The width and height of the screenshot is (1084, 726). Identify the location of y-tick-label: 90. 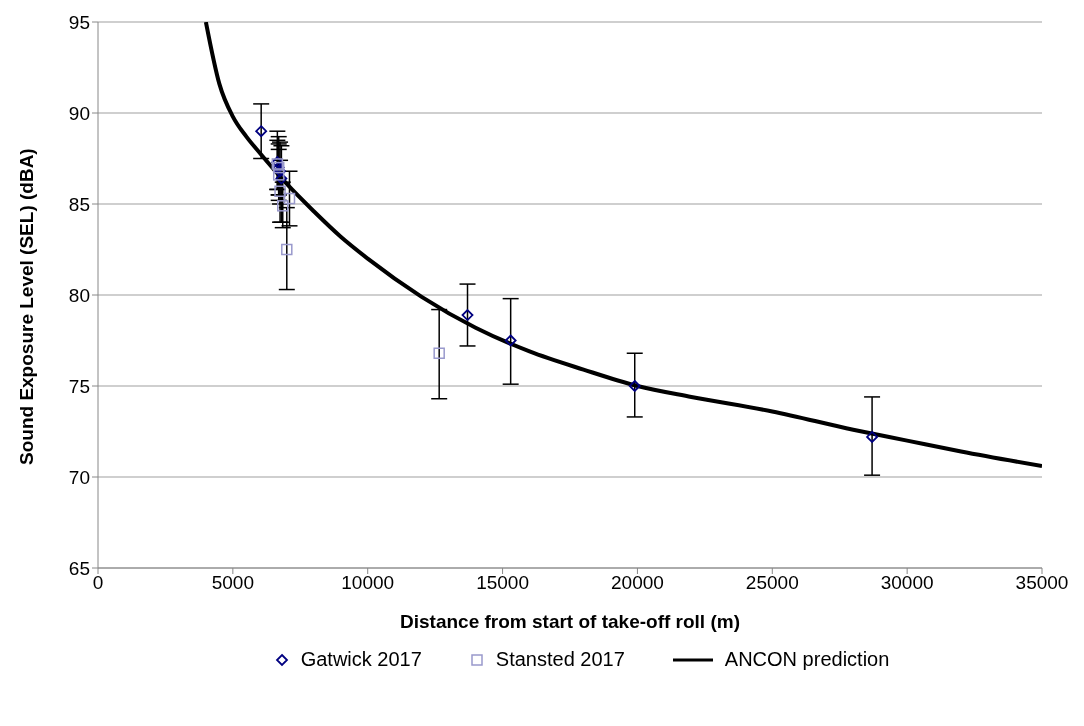
(79, 113).